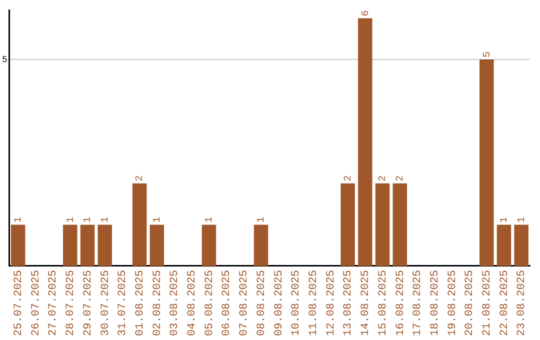 This screenshot has height=340, width=540. What do you see at coordinates (123, 303) in the screenshot?
I see `x-tick-label: 31.07.2025` at bounding box center [123, 303].